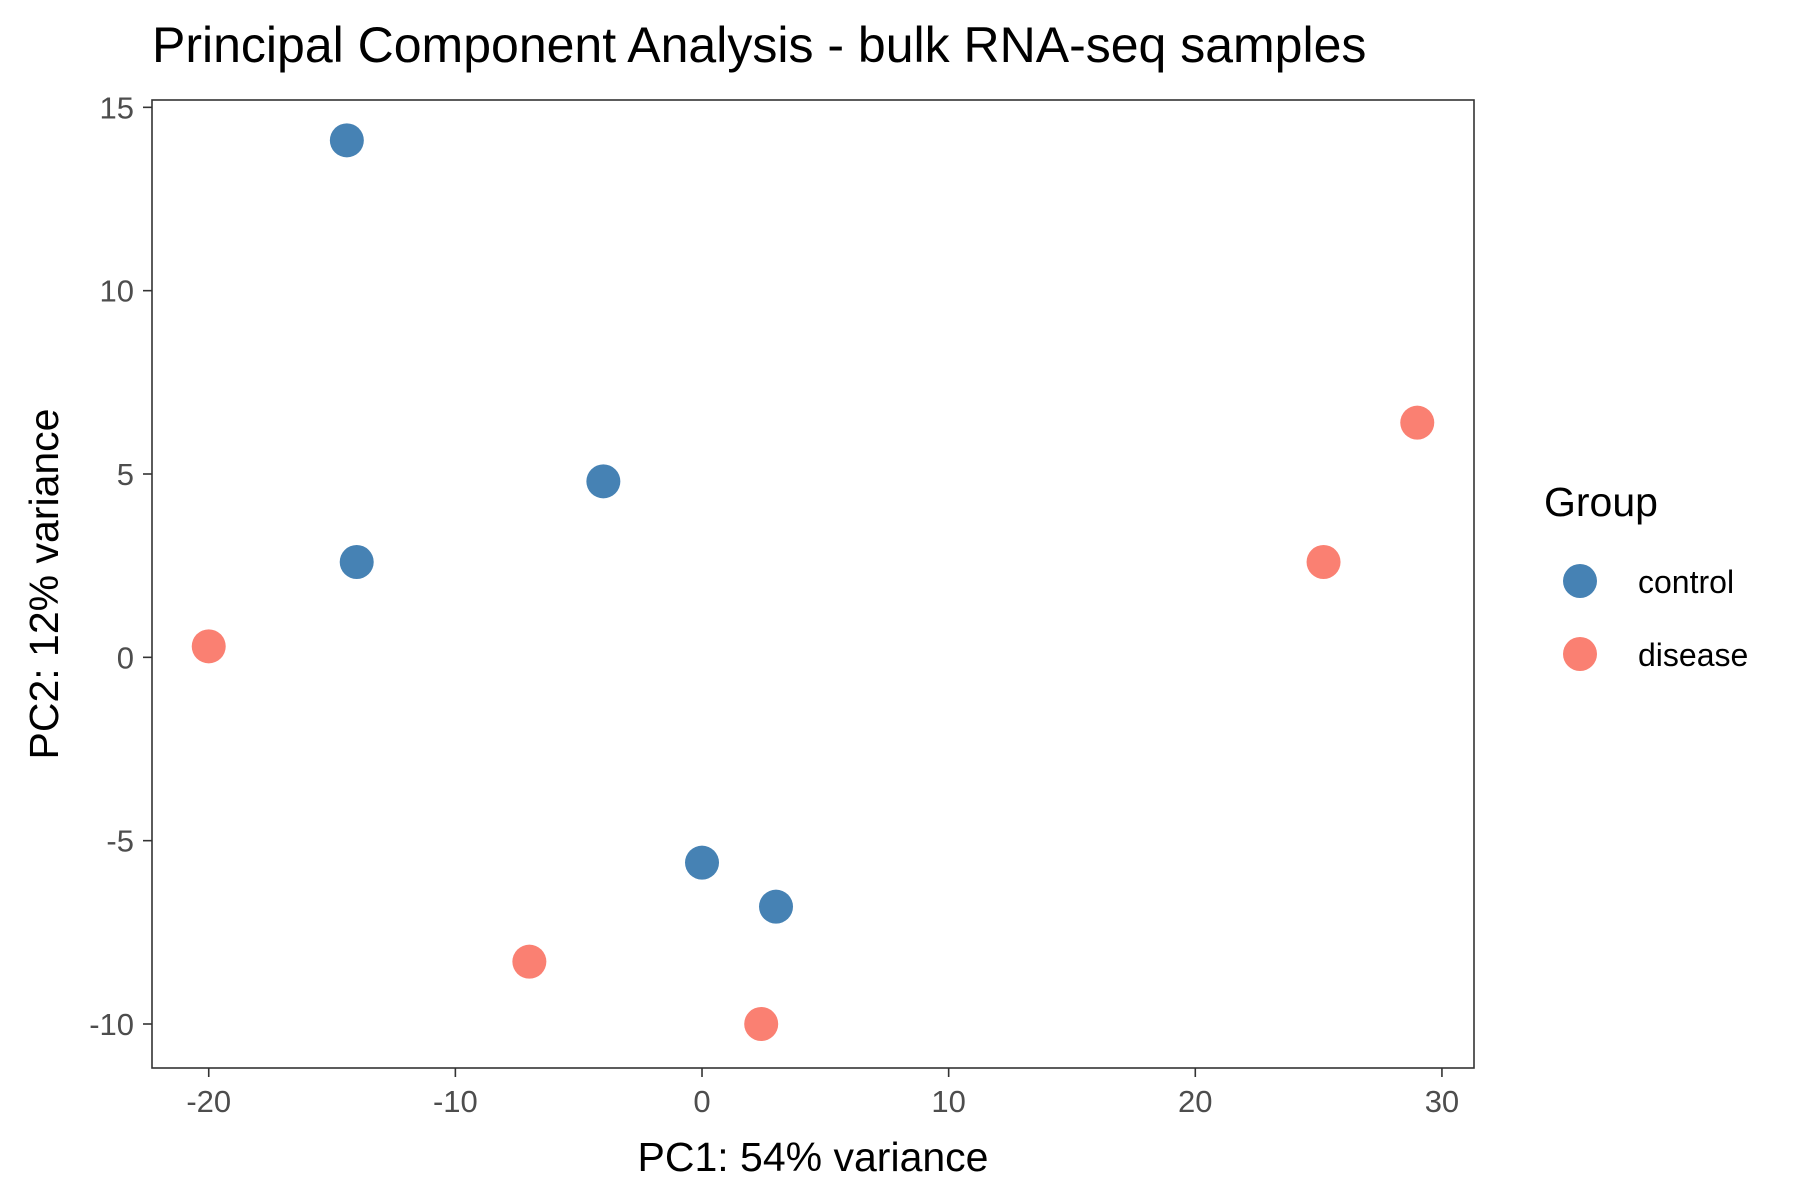 The width and height of the screenshot is (1800, 1200). What do you see at coordinates (120, 566) in the screenshot?
I see `y-axis: -10 -5 0 5 10 15` at bounding box center [120, 566].